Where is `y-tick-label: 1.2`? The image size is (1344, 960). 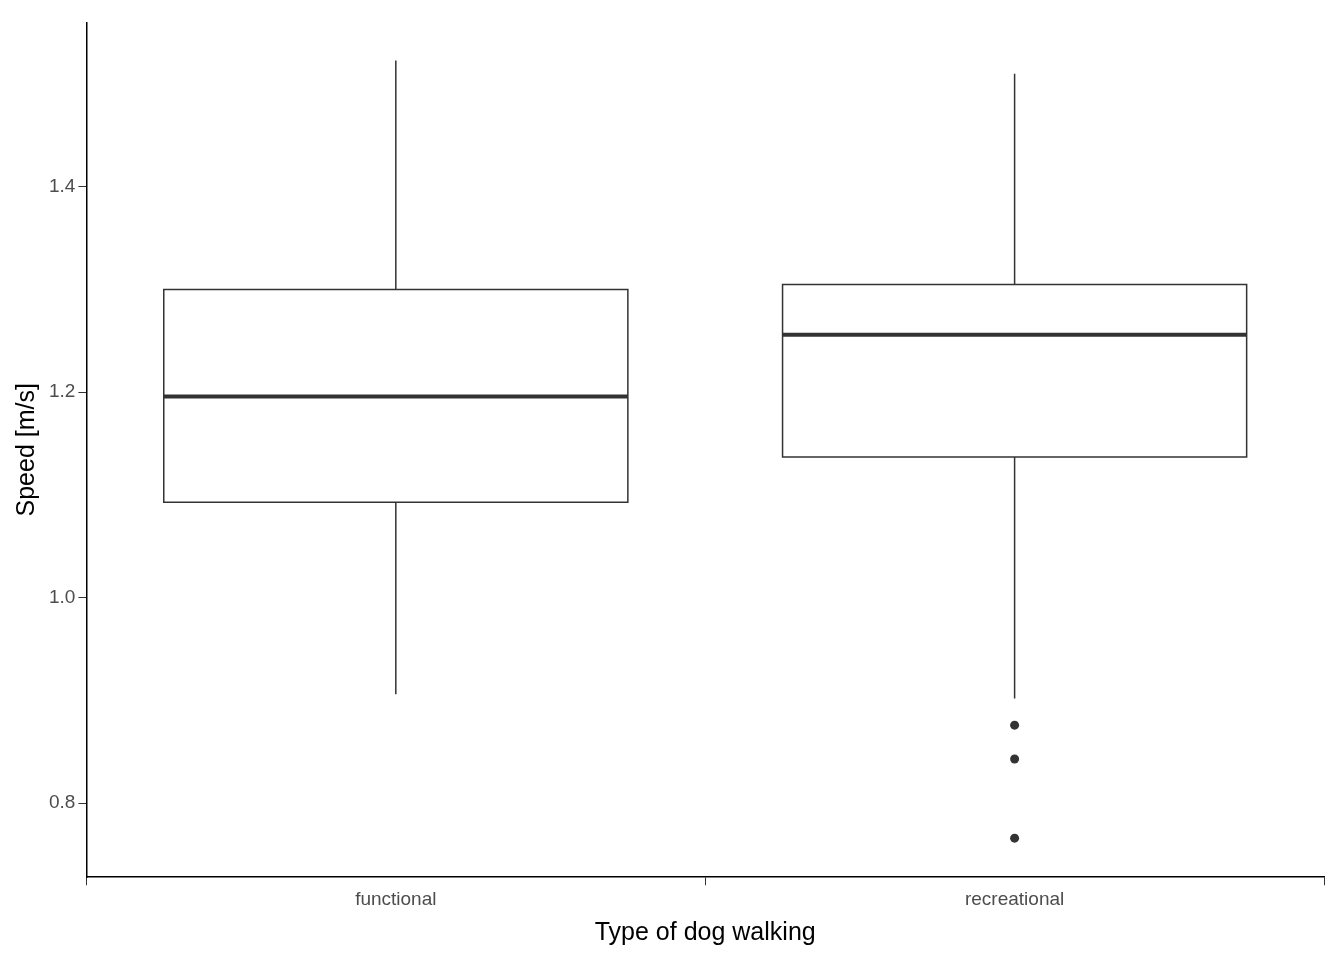 y-tick-label: 1.2 is located at coordinates (62, 391).